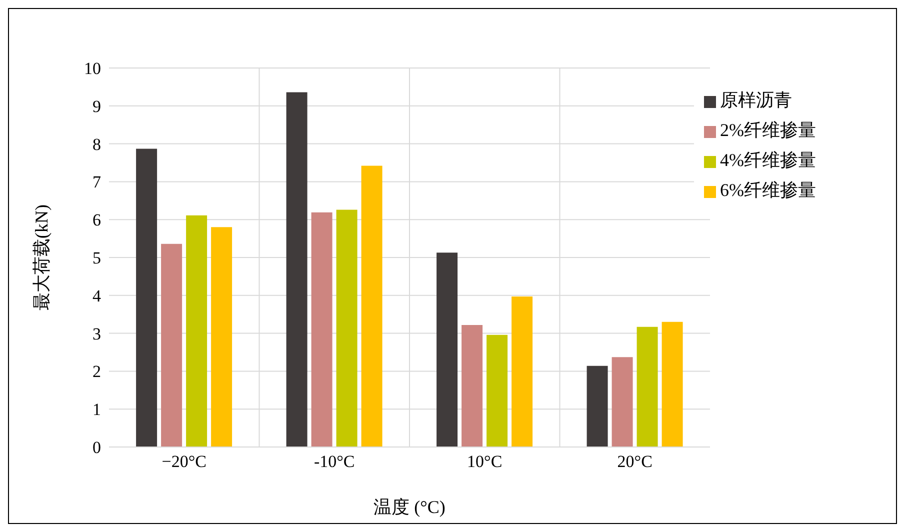 Image resolution: width=905 pixels, height=532 pixels. I want to click on y-tick-label: 7, so click(97, 182).